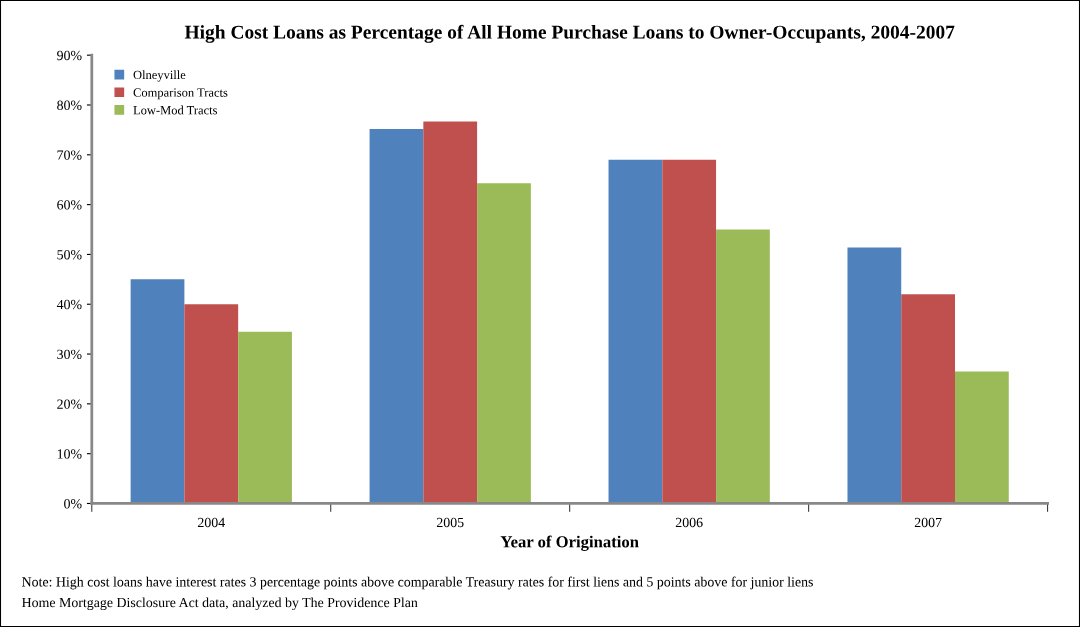 This screenshot has height=627, width=1080. What do you see at coordinates (69, 255) in the screenshot?
I see `y-tick-label: 50%` at bounding box center [69, 255].